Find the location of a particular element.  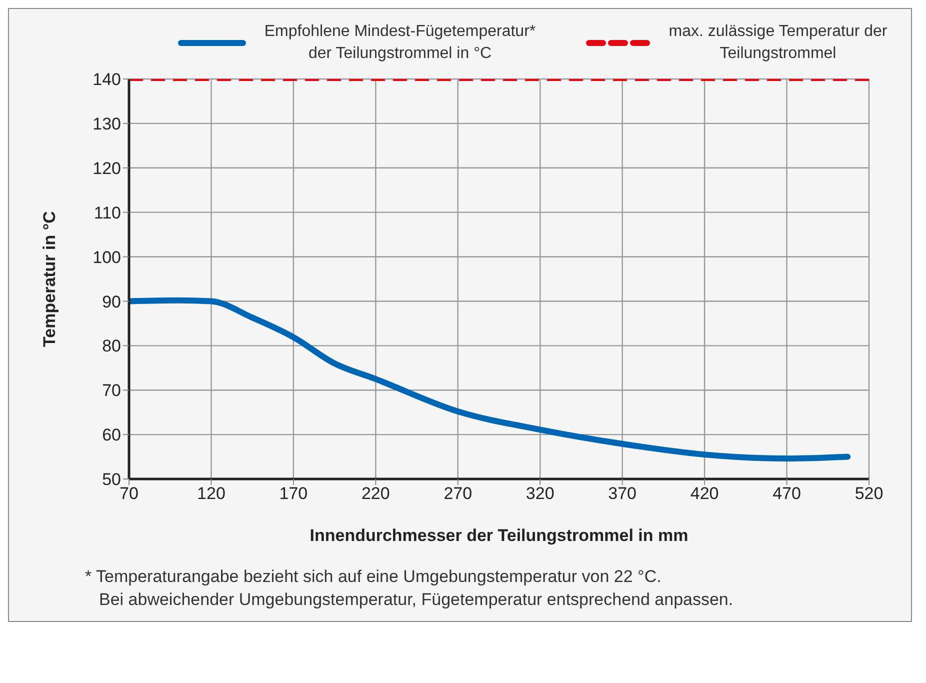

x-axis-title: Innendurchmesser der Teilungstrommel in mm is located at coordinates (499, 535).